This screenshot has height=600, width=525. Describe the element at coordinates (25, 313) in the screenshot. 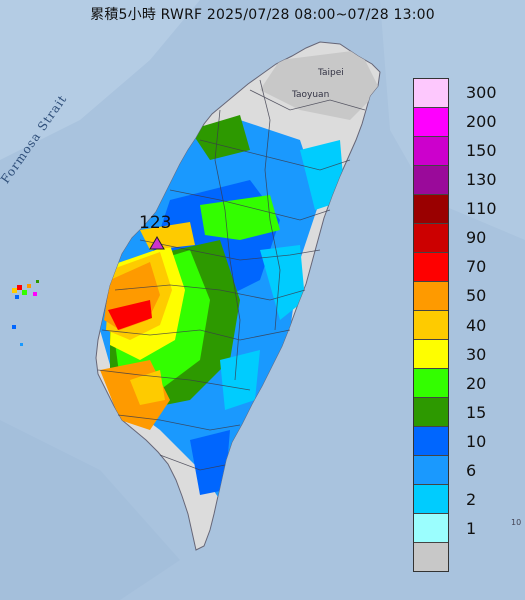

I see `offshore-echoes` at that location.